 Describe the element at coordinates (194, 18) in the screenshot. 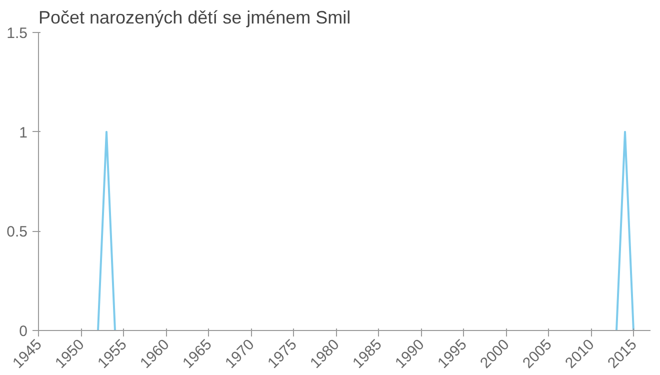

I see `chart-title: Počet narozených dětí se jménem Smil` at that location.